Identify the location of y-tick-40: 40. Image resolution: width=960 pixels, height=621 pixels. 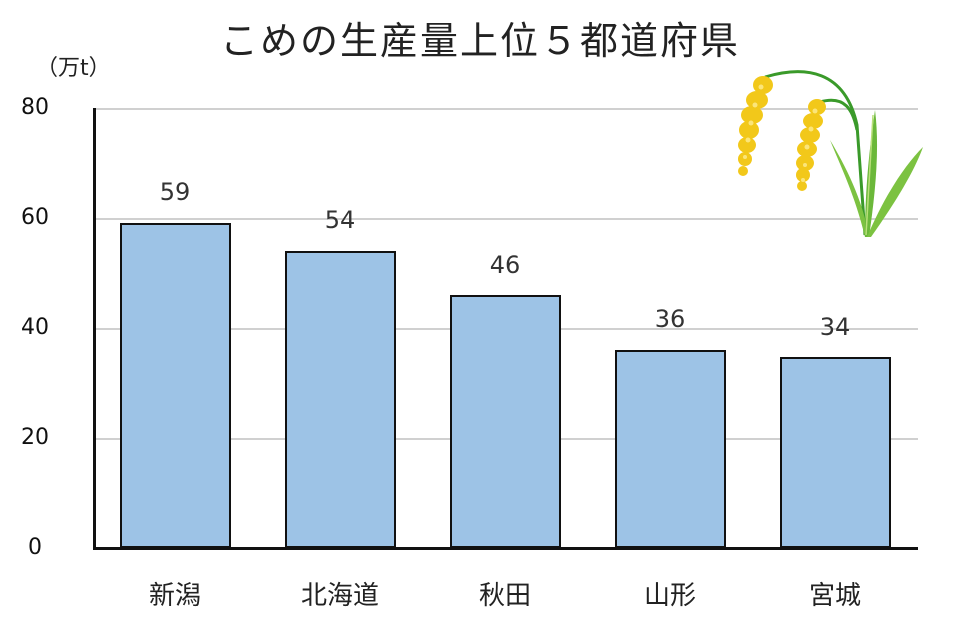
(35, 327).